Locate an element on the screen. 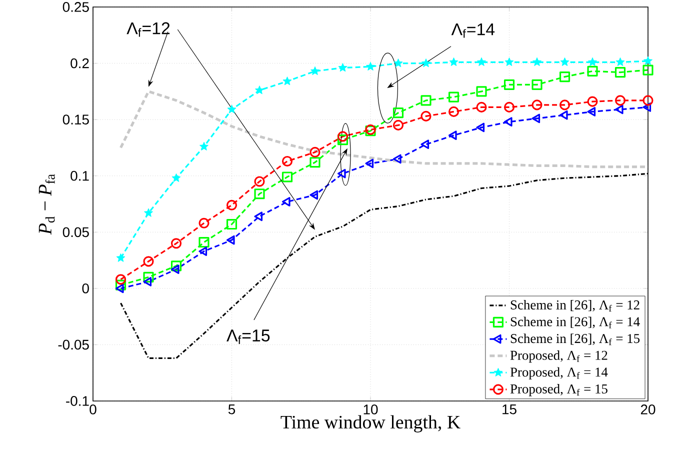 Image resolution: width=688 pixels, height=454 pixels. y-tick-label: -0.05 is located at coordinates (73, 345).